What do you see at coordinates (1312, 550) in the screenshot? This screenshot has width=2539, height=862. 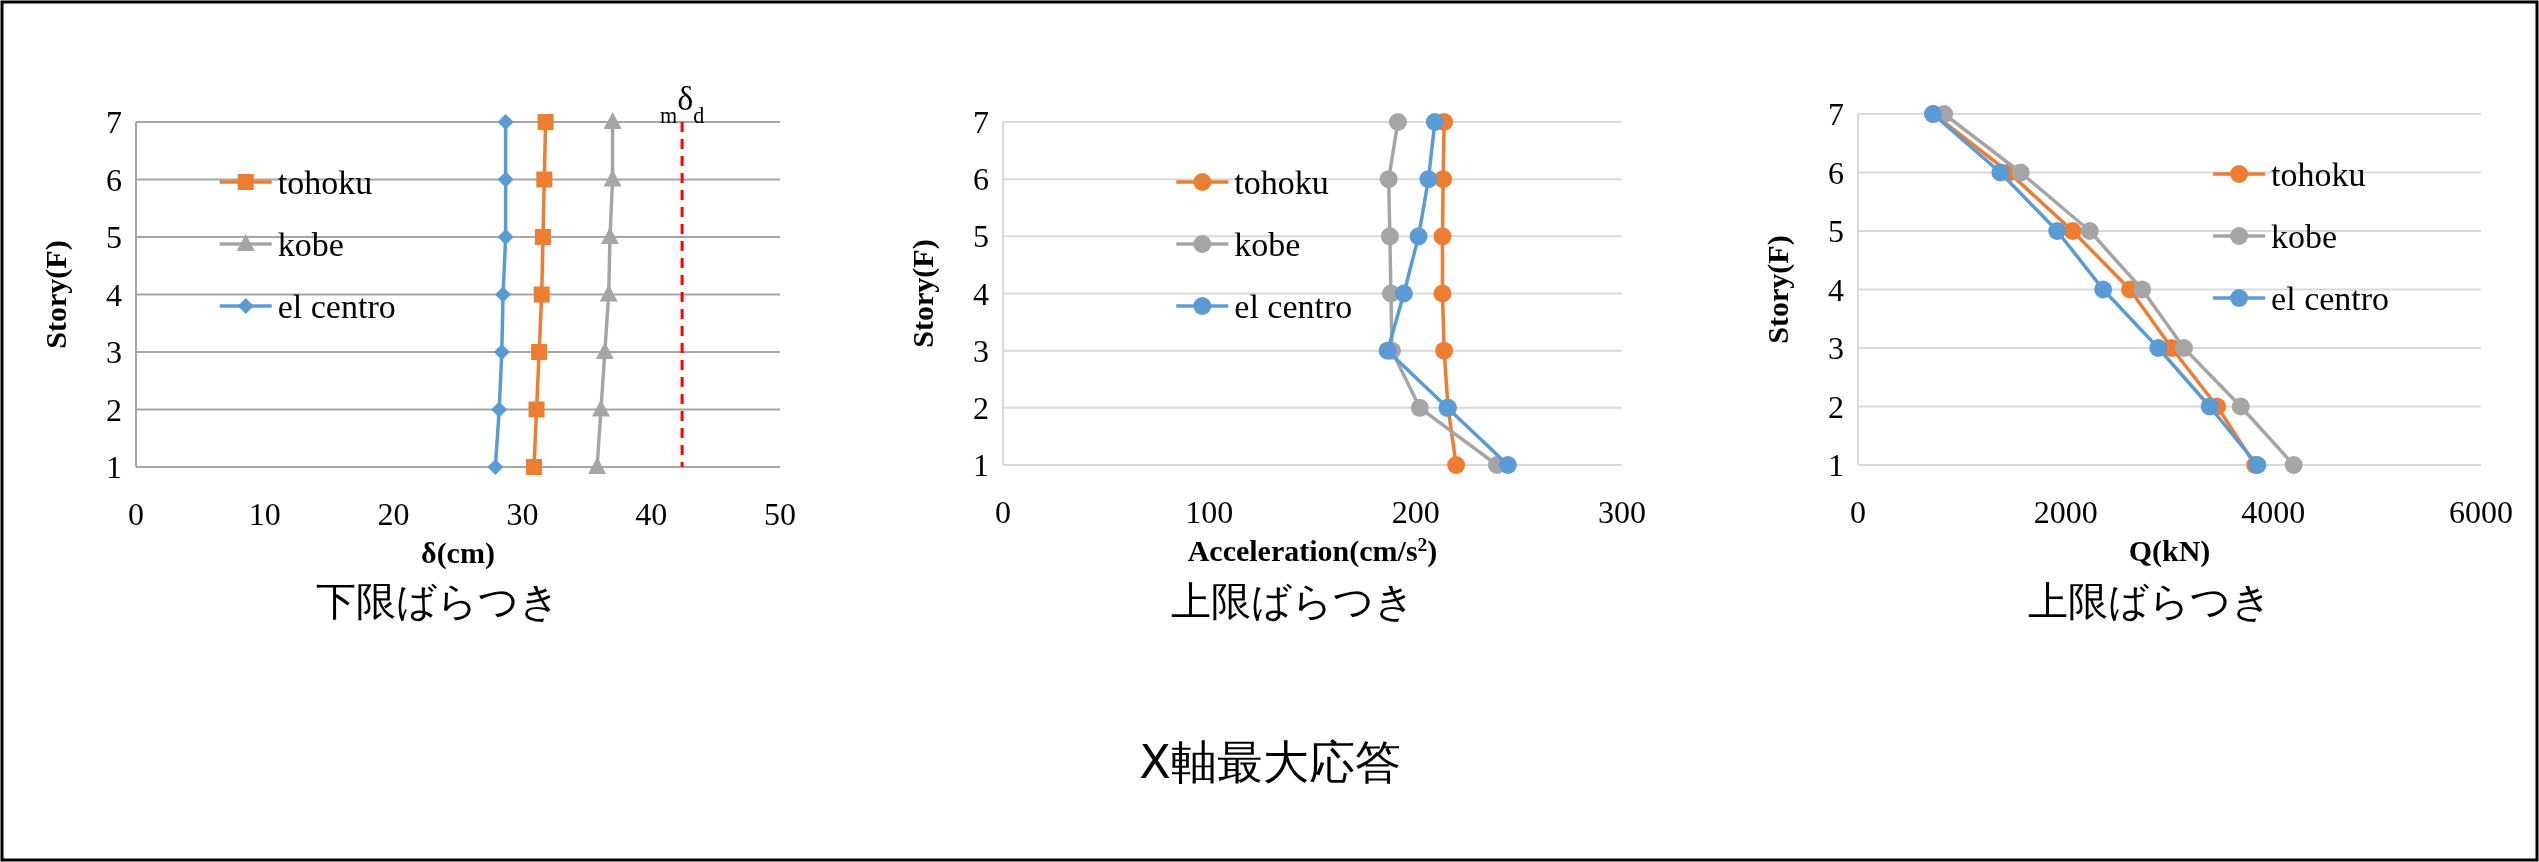 I see `x-axis-title: Acceleration(cm/s$^{2}$)` at bounding box center [1312, 550].